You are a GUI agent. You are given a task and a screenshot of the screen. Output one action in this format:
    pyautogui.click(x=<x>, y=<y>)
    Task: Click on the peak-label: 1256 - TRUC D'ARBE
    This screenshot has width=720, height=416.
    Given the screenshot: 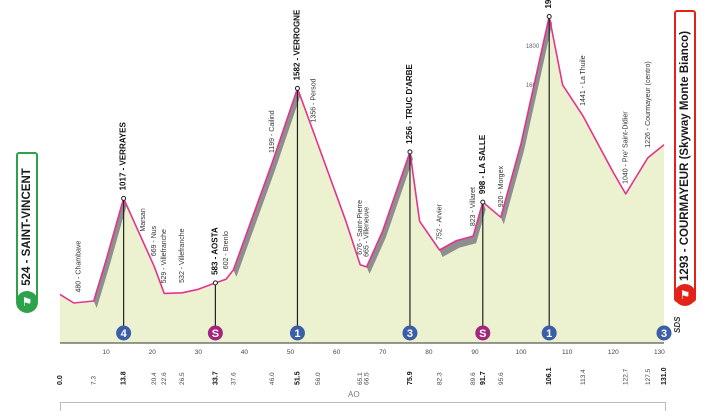 What is the action you would take?
    pyautogui.click(x=409, y=104)
    